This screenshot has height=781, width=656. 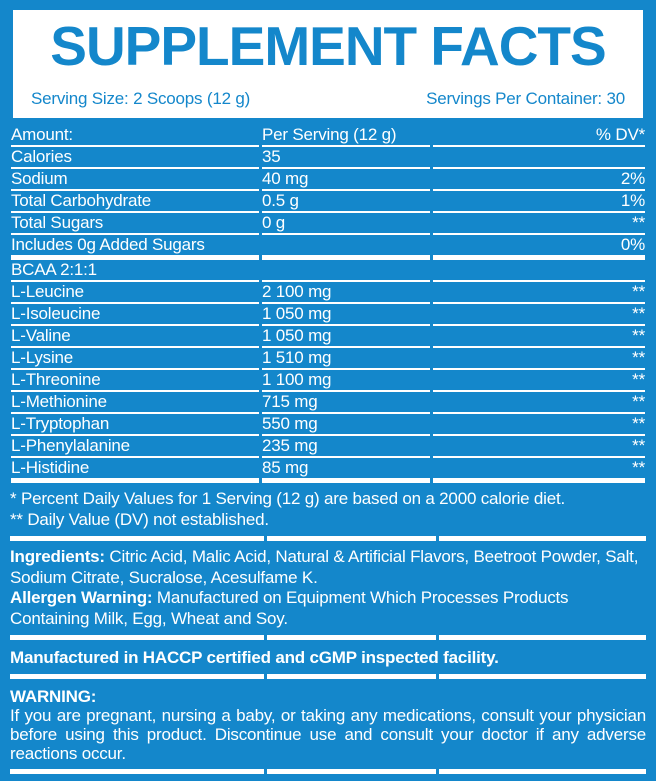 I want to click on nutrient-name: Calories, so click(x=135, y=158).